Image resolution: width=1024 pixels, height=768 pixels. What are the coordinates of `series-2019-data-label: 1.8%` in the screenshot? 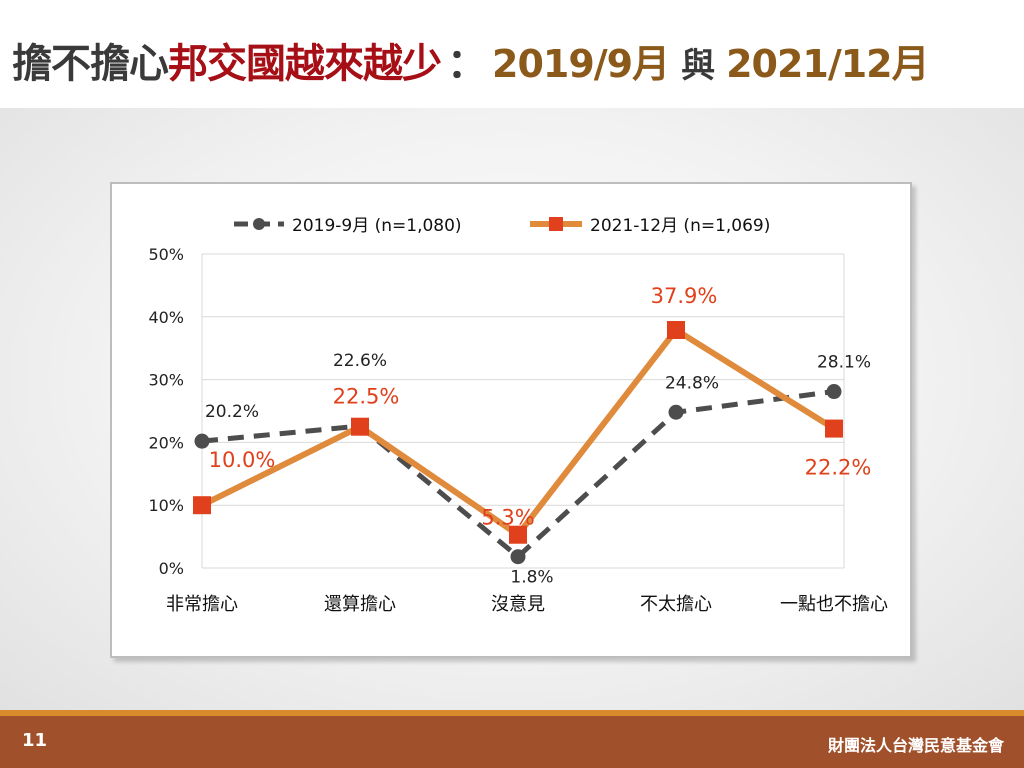 It's located at (531, 578).